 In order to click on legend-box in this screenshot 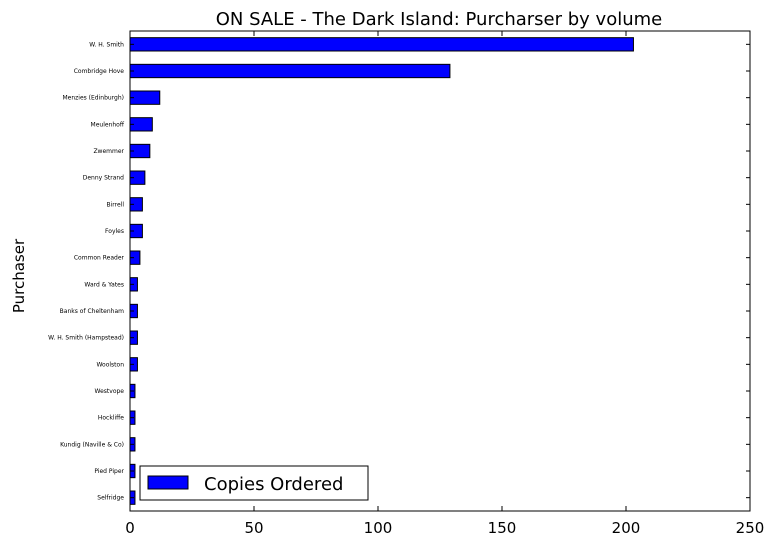, I will do `click(254, 483)`.